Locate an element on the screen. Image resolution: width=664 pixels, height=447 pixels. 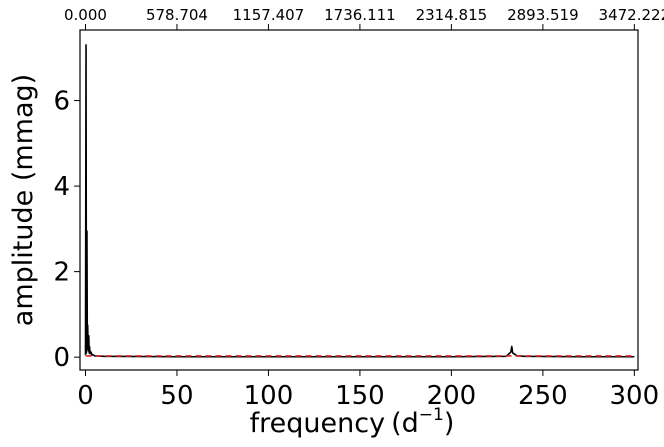
y-tick-label: 4 is located at coordinates (61, 187).